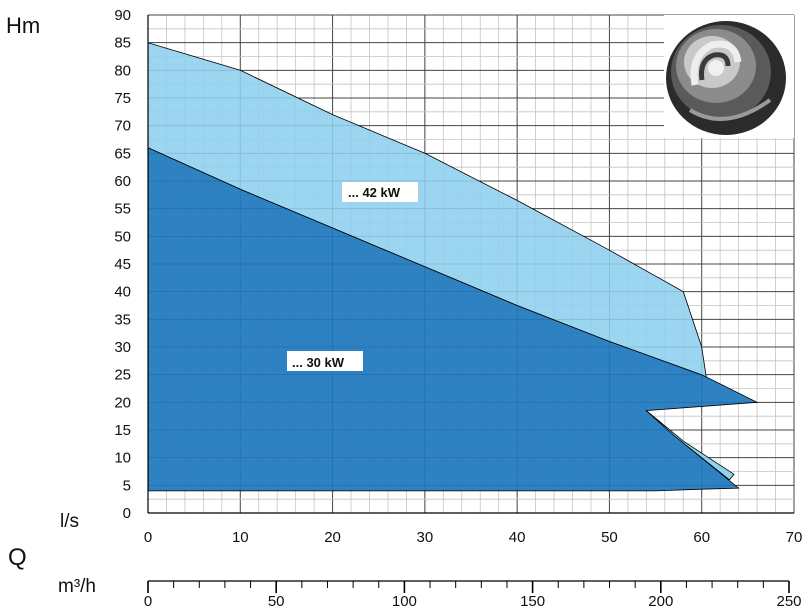 The width and height of the screenshot is (804, 609). I want to click on y-tick-labels: 0 5 10 15 20 25 30 35 40 45 50 55 60 65 70 75 80 85 90, so click(122, 264).